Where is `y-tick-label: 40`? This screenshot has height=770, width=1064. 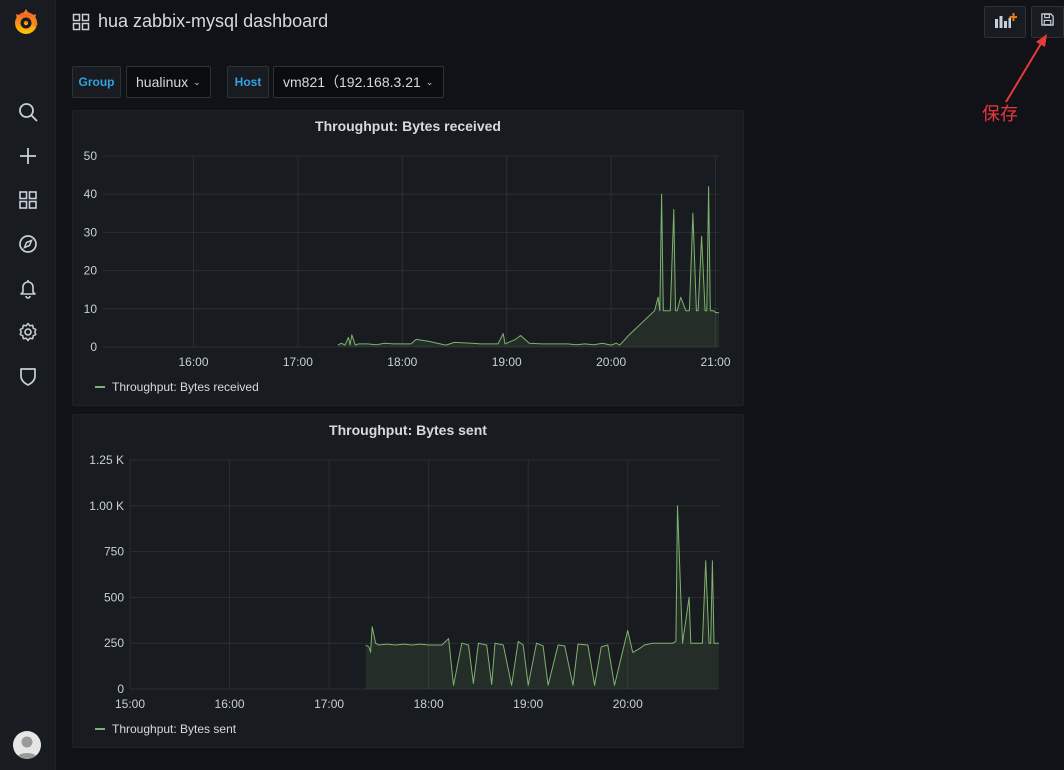
y-tick-label: 40 is located at coordinates (91, 194).